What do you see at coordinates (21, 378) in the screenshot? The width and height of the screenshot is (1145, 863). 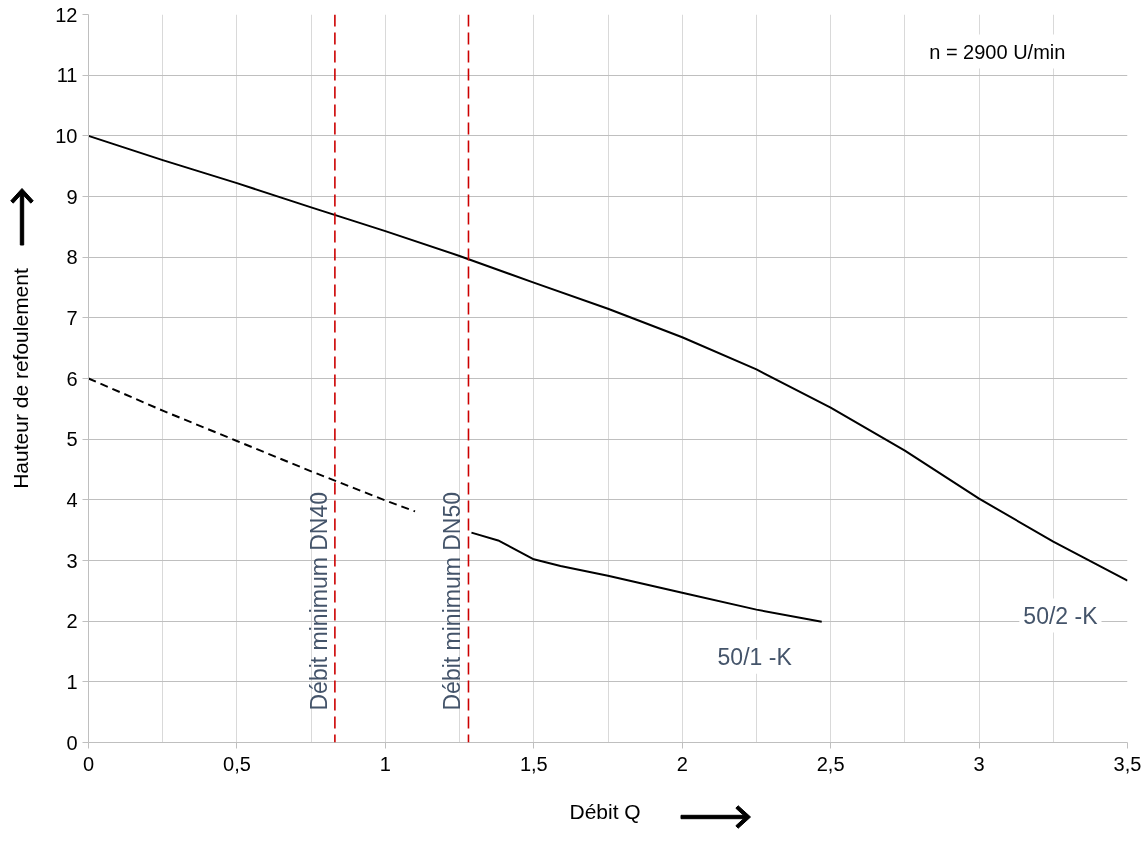 I see `y-axis-title: Hauteur de refoulement` at bounding box center [21, 378].